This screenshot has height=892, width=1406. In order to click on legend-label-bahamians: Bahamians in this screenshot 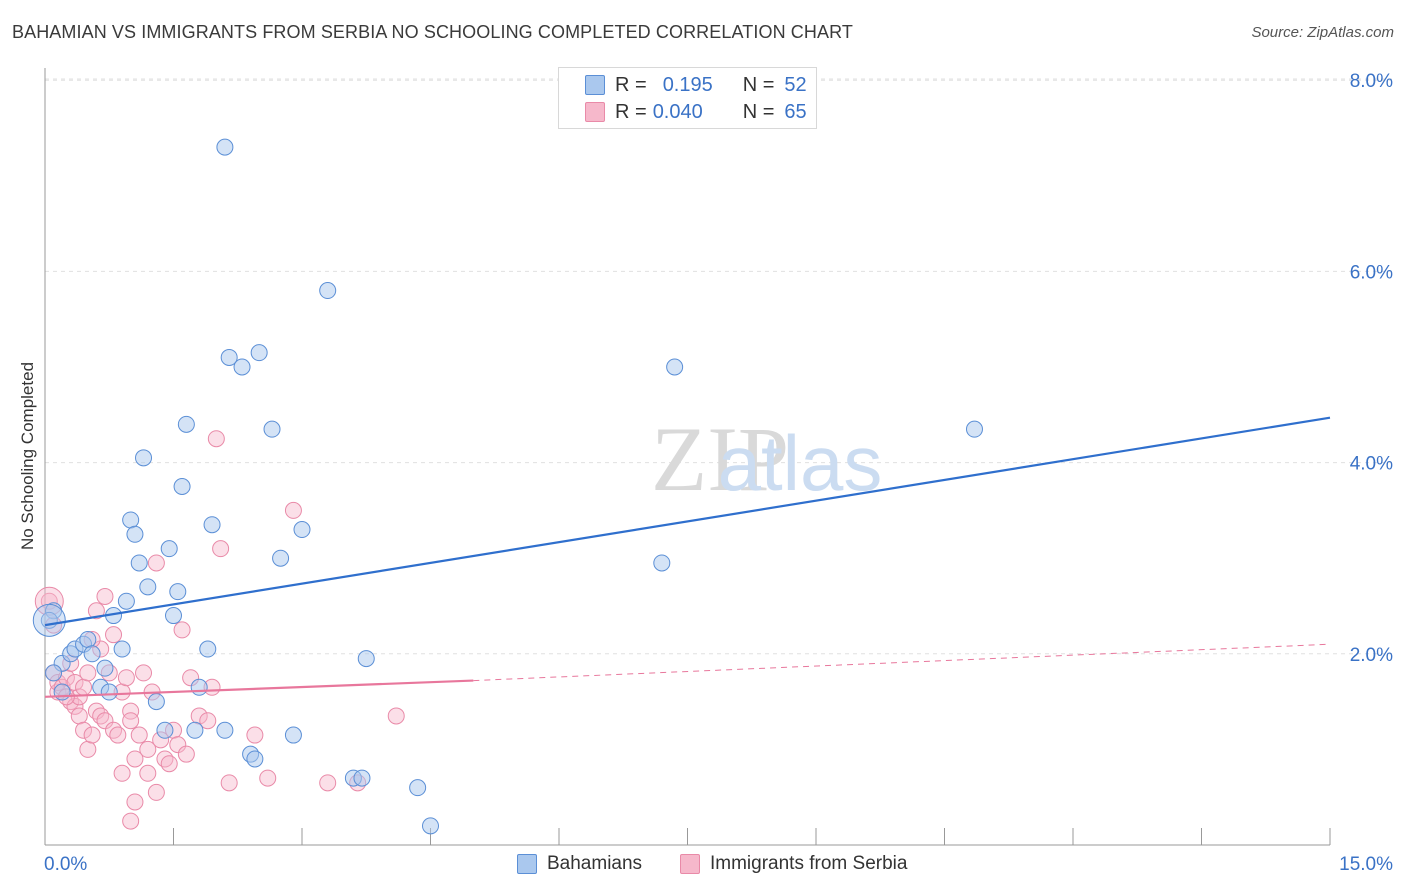, I will do `click(595, 863)`.